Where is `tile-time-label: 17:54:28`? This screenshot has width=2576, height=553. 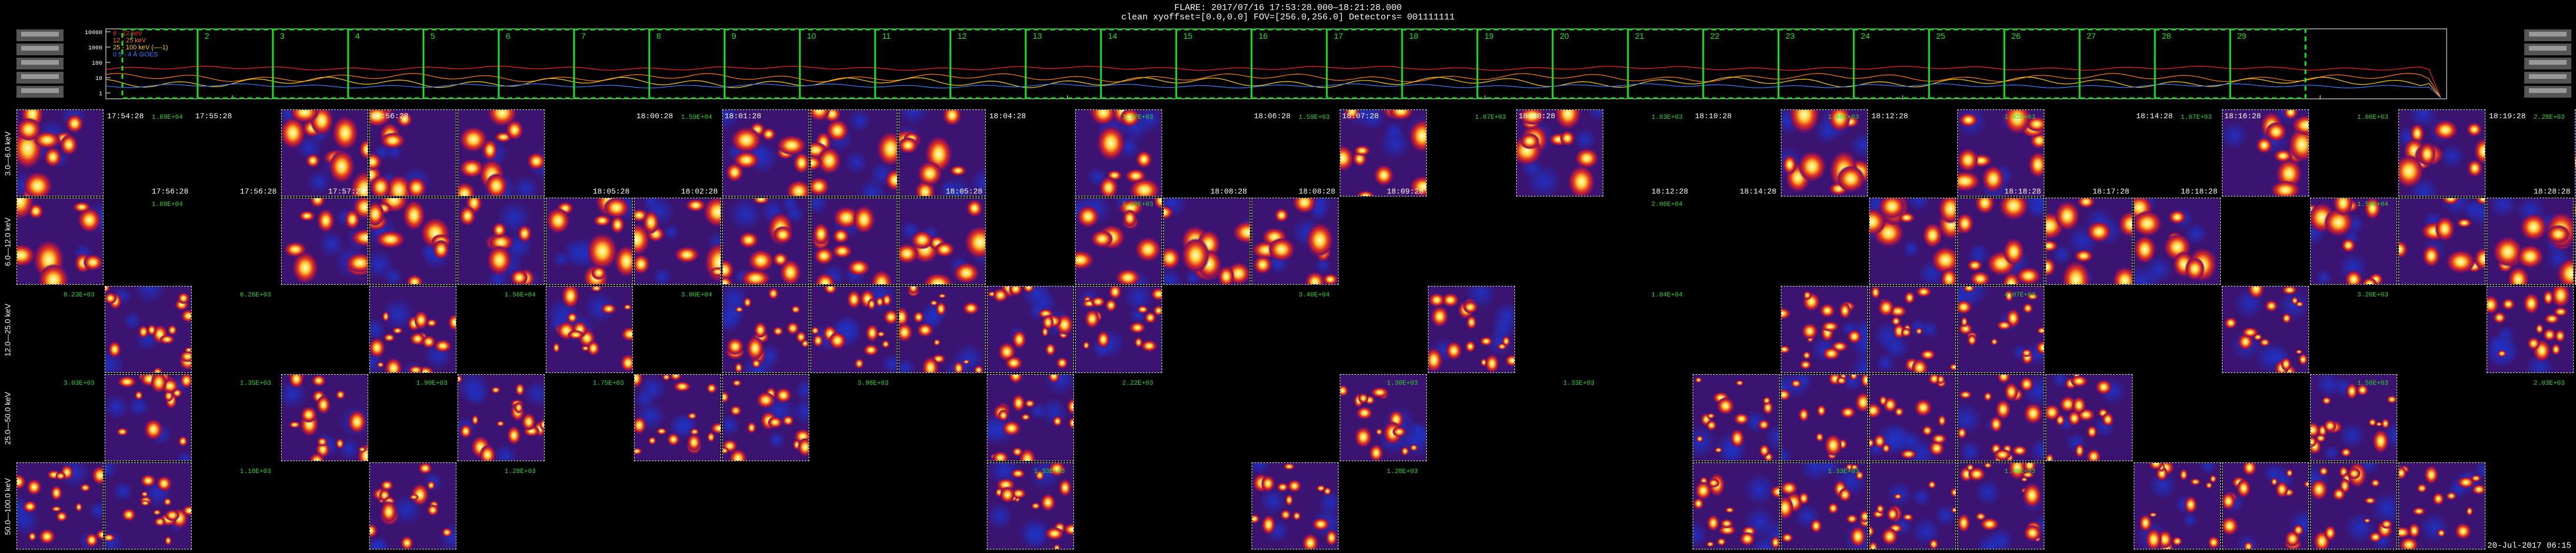
tile-time-label: 17:54:28 is located at coordinates (125, 116).